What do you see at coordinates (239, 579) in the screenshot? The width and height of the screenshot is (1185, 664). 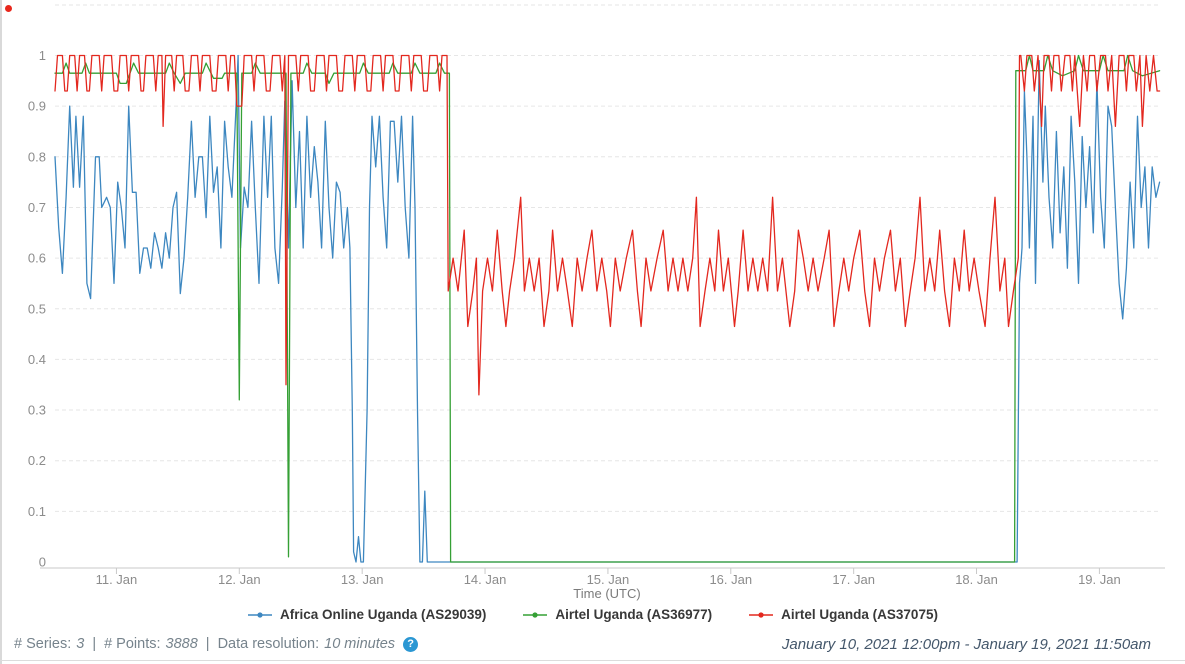 I see `x-axis-tick-label: 12. Jan` at bounding box center [239, 579].